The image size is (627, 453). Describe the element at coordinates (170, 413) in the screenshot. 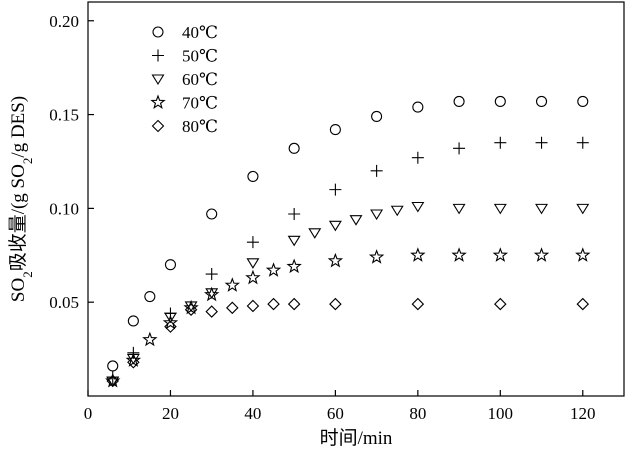

I see `x-tick-label: 20` at that location.